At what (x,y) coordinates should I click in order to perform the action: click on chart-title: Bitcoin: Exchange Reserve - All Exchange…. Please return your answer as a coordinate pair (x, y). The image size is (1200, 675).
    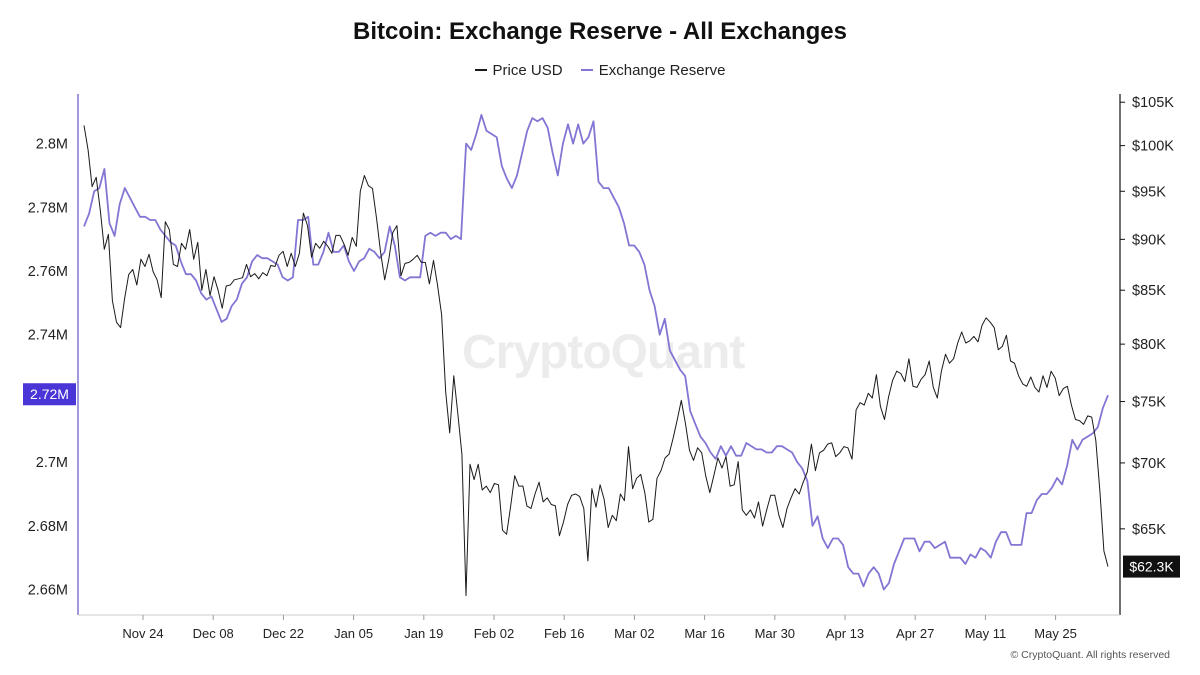
    Looking at the image, I should click on (600, 31).